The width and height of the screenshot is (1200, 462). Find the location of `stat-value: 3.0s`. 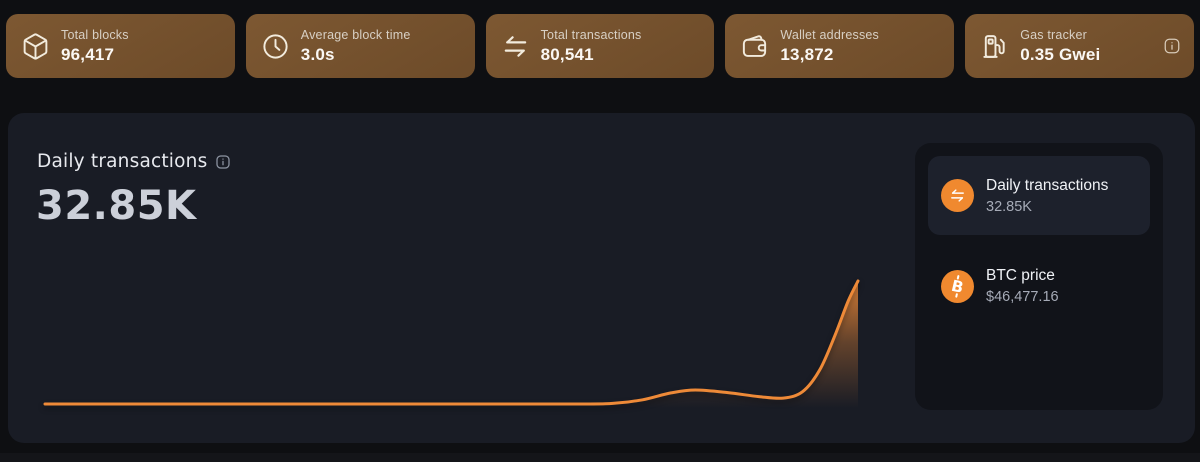

stat-value: 3.0s is located at coordinates (317, 54).